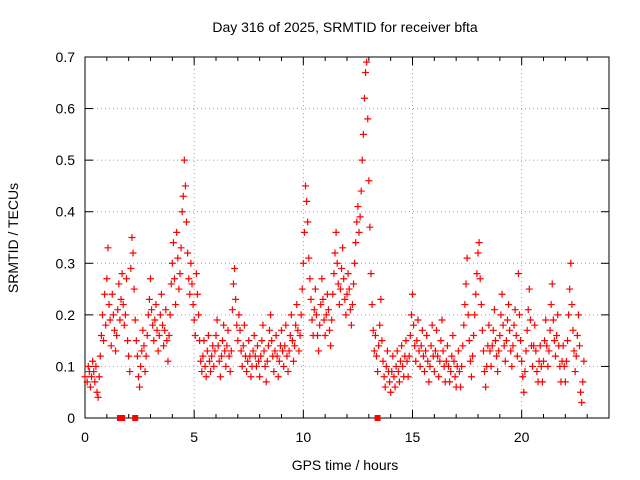 The image size is (640, 480). I want to click on y-tick-label: 0.4, so click(66, 212).